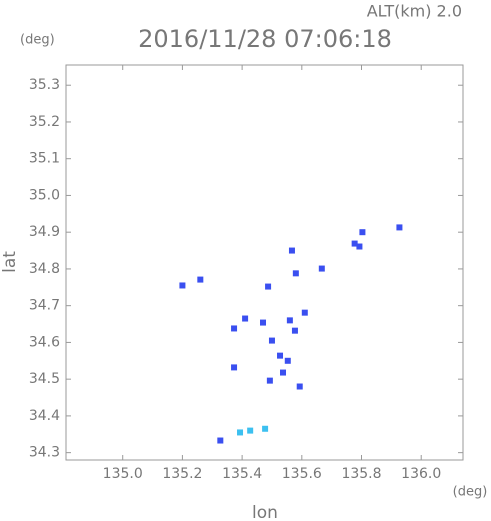  I want to click on x-tick-label: 135.4, so click(242, 474).